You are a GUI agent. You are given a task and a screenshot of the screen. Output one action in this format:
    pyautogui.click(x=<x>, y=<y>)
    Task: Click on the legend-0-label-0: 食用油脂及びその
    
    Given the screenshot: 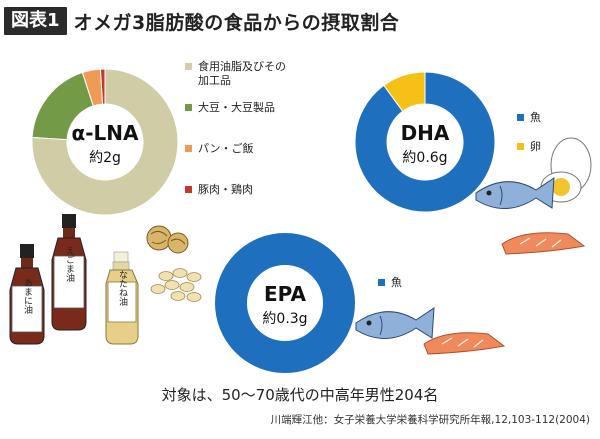 What is the action you would take?
    pyautogui.click(x=242, y=66)
    